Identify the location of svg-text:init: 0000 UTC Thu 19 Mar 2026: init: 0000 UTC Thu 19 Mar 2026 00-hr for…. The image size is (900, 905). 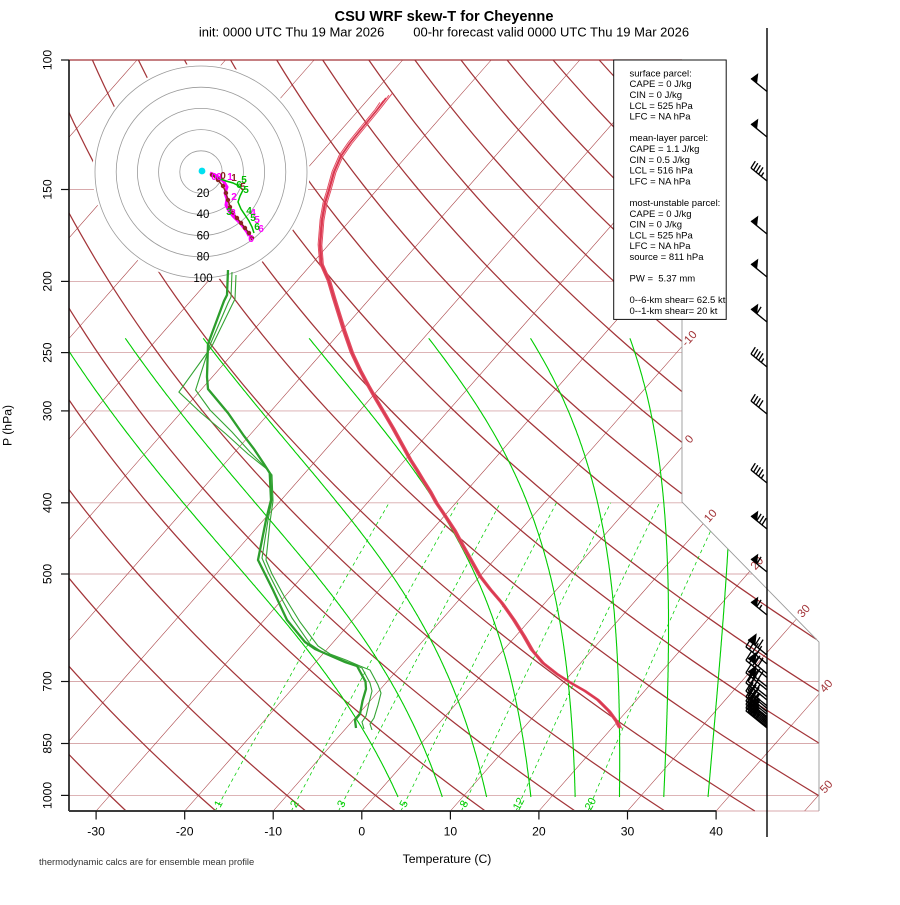
(444, 31).